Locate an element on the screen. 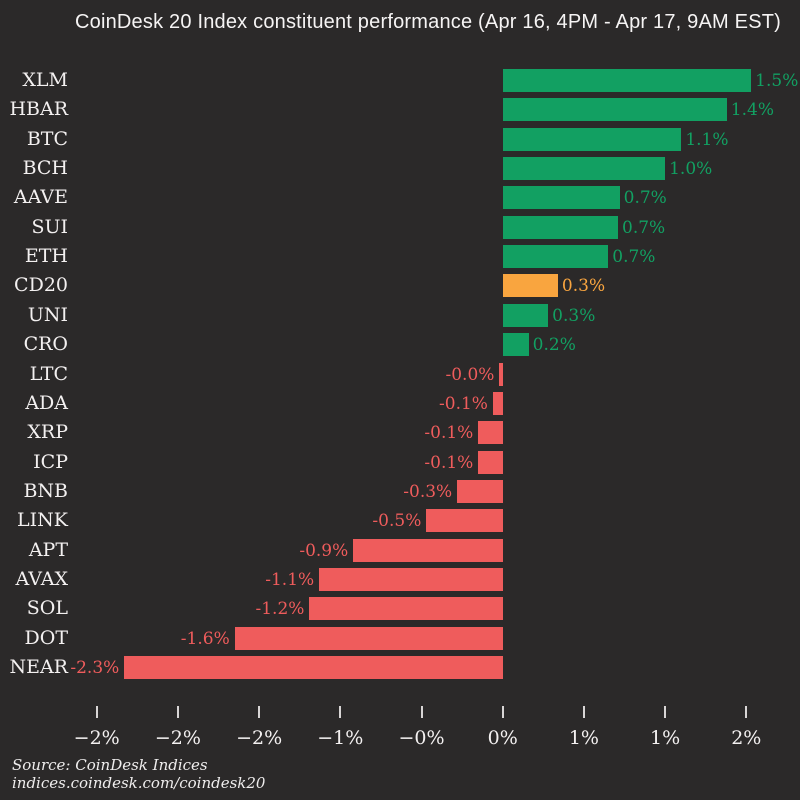 Image resolution: width=800 pixels, height=800 pixels. tick-label: 2% is located at coordinates (746, 738).